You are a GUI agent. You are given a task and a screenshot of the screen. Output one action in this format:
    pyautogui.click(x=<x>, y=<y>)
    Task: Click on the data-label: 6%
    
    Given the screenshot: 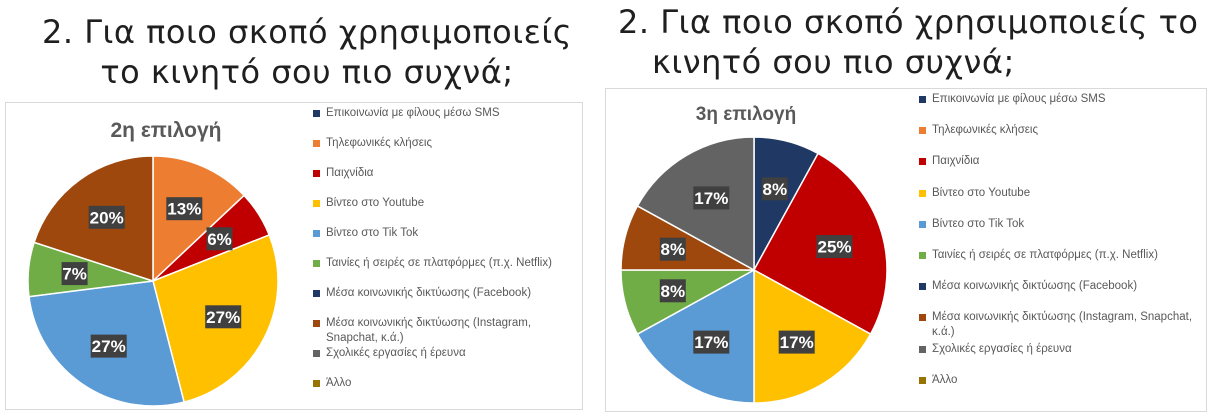 What is the action you would take?
    pyautogui.click(x=219, y=239)
    